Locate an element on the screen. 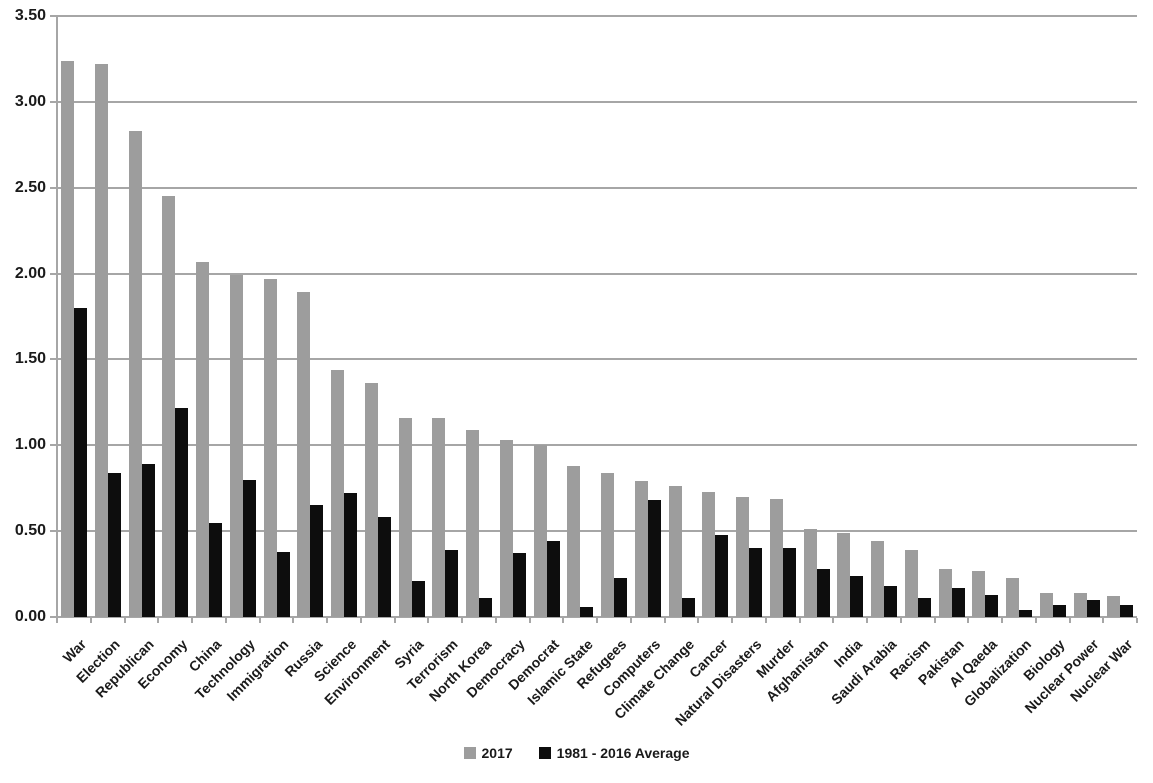 This screenshot has width=1153, height=783. bar-1981-2016-average-russia is located at coordinates (317, 561).